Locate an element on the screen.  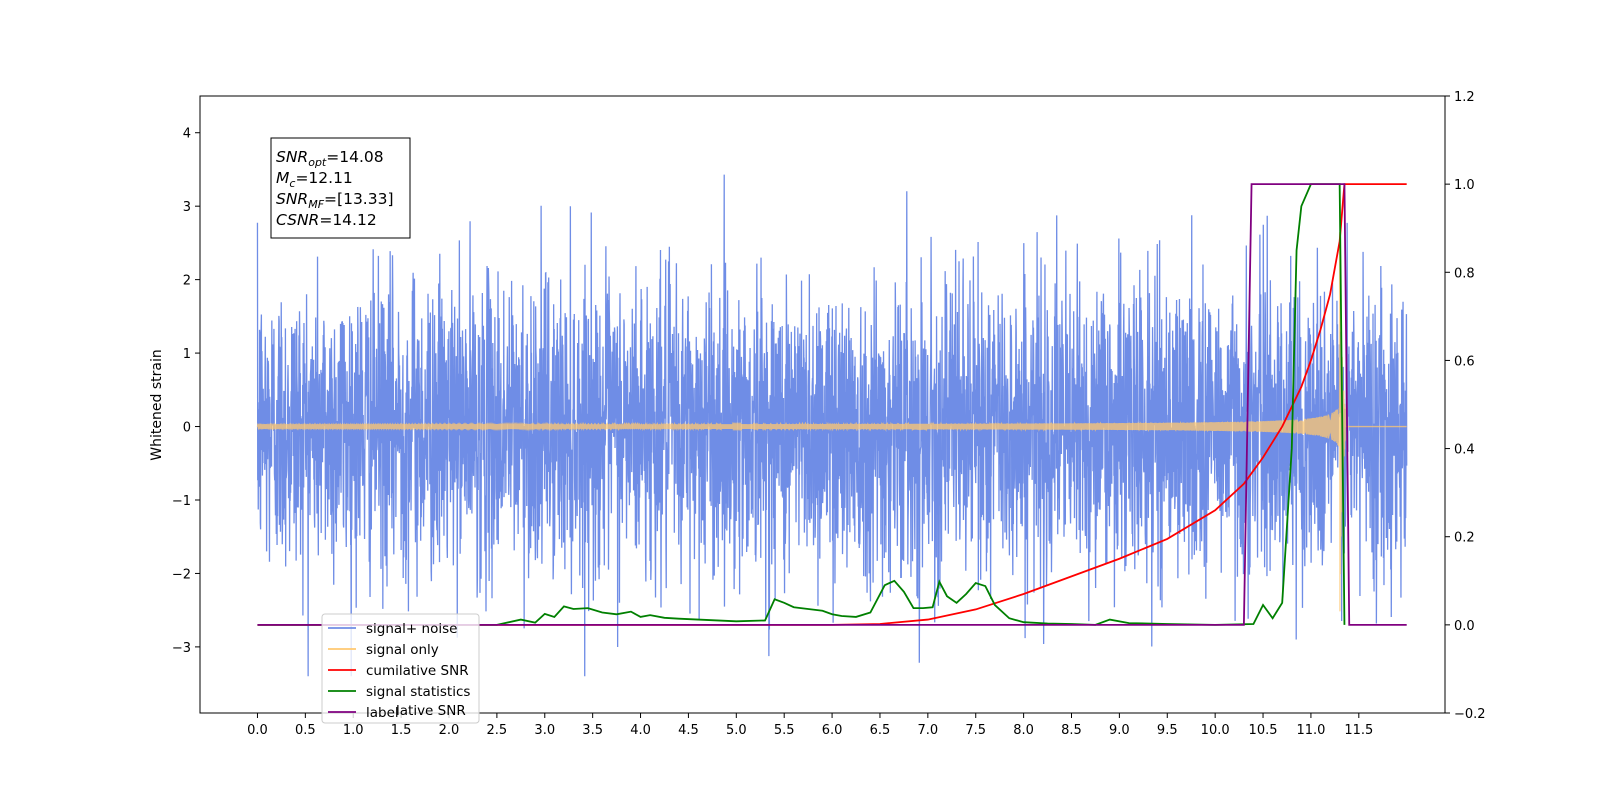
y-tick-label: 2 is located at coordinates (187, 281).